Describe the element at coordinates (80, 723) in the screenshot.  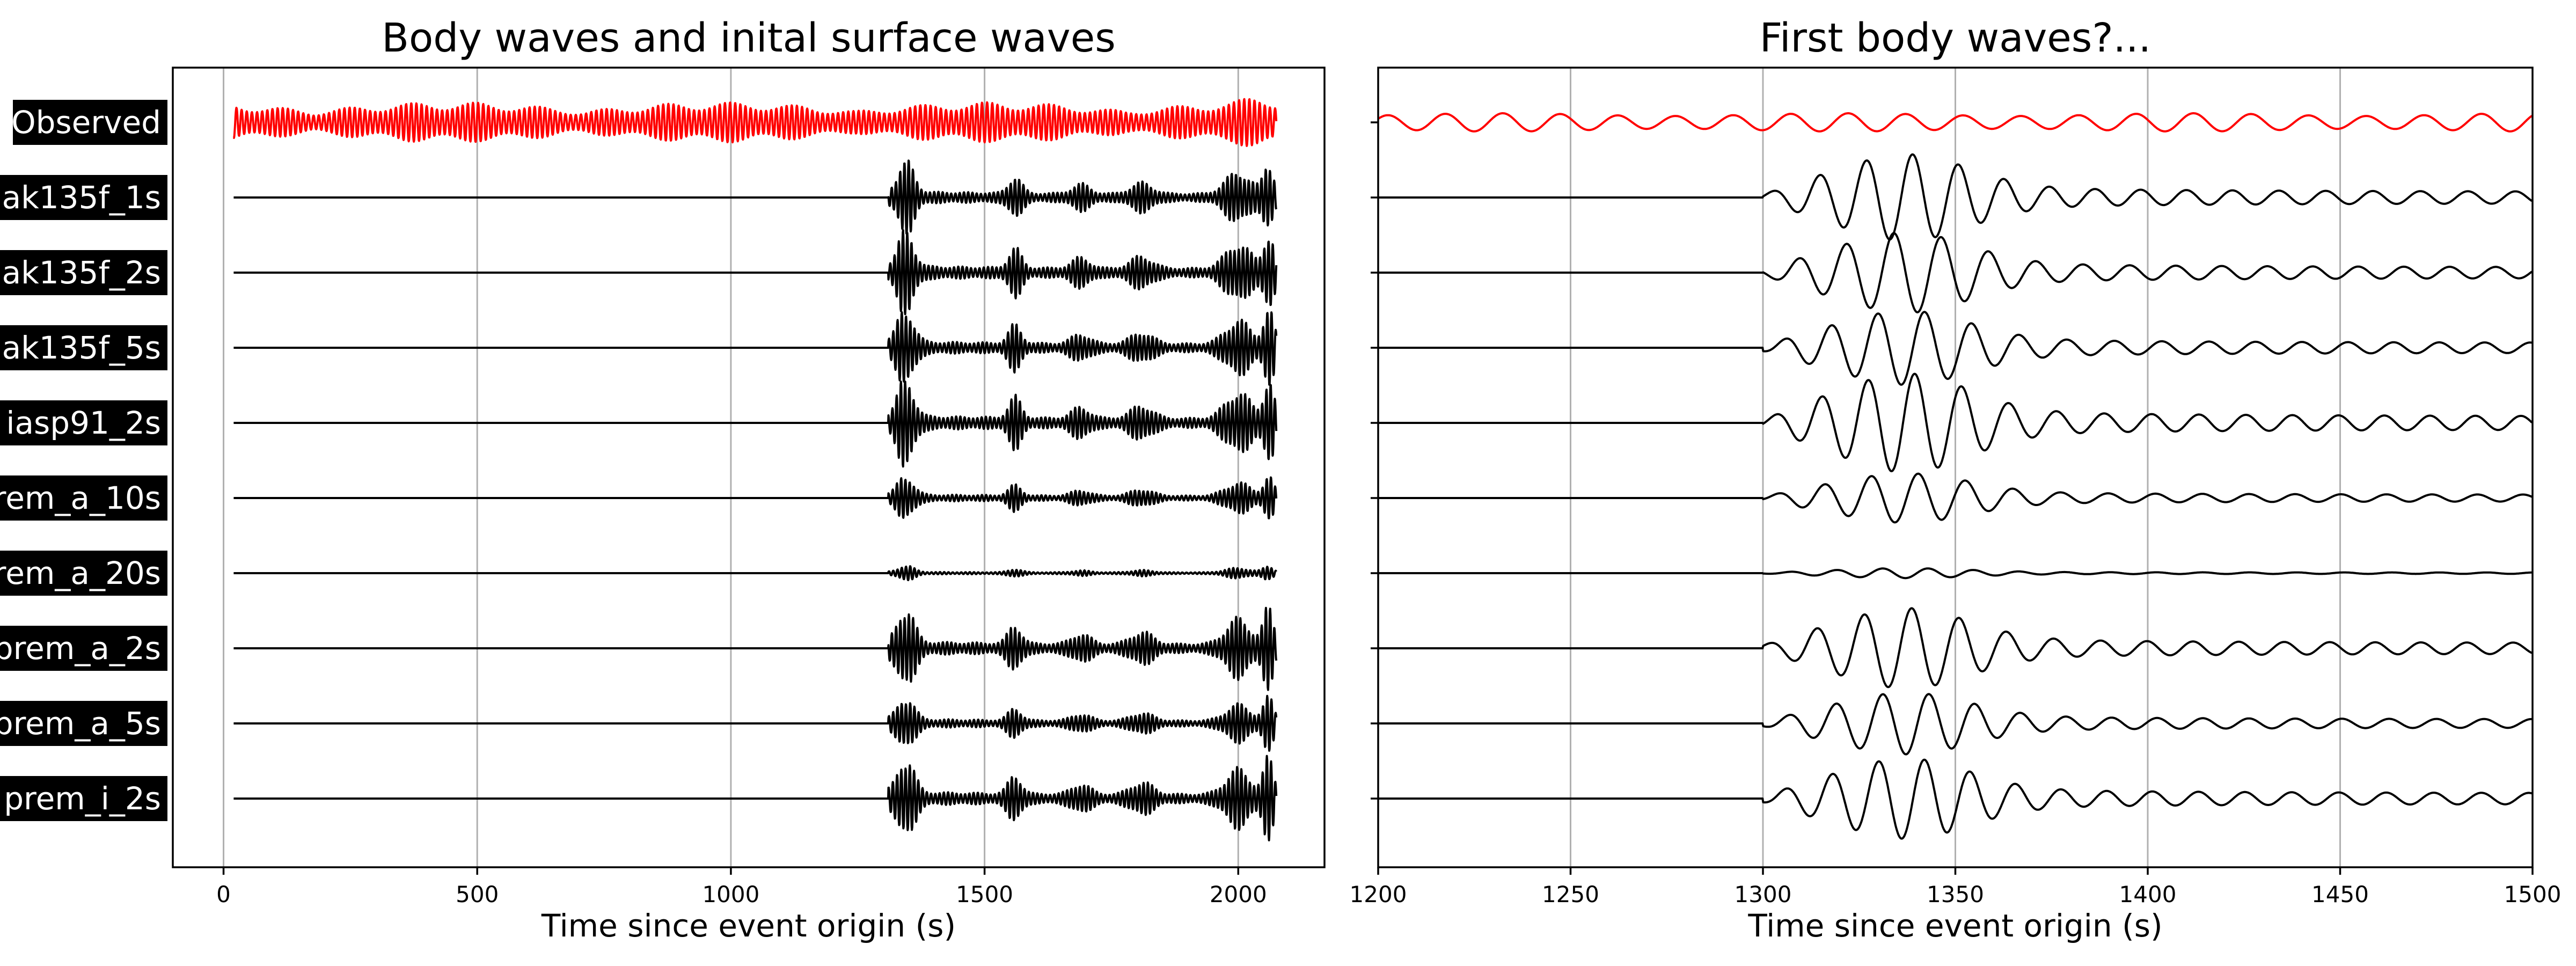
I see `trace-label: prem_a_5s` at that location.